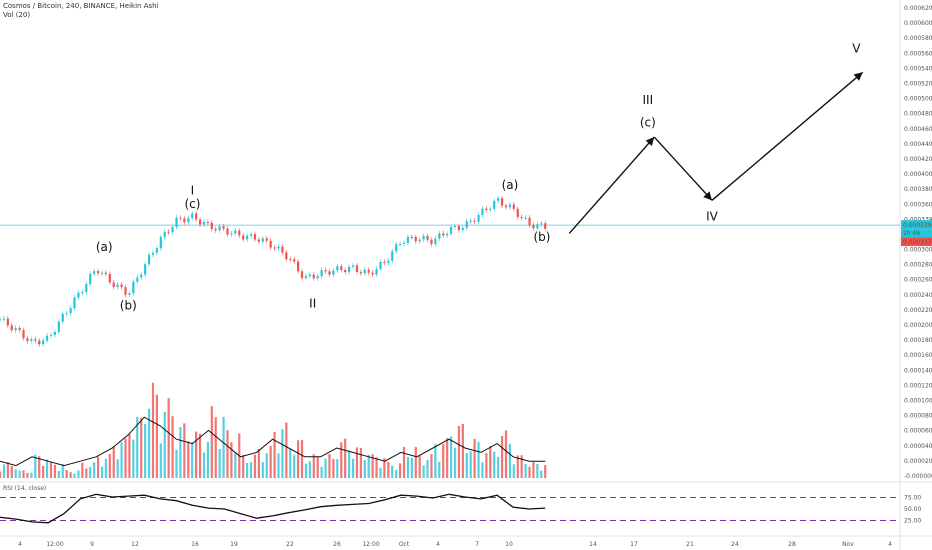 The width and height of the screenshot is (932, 550). What do you see at coordinates (856, 49) in the screenshot?
I see `wave-label: V` at bounding box center [856, 49].